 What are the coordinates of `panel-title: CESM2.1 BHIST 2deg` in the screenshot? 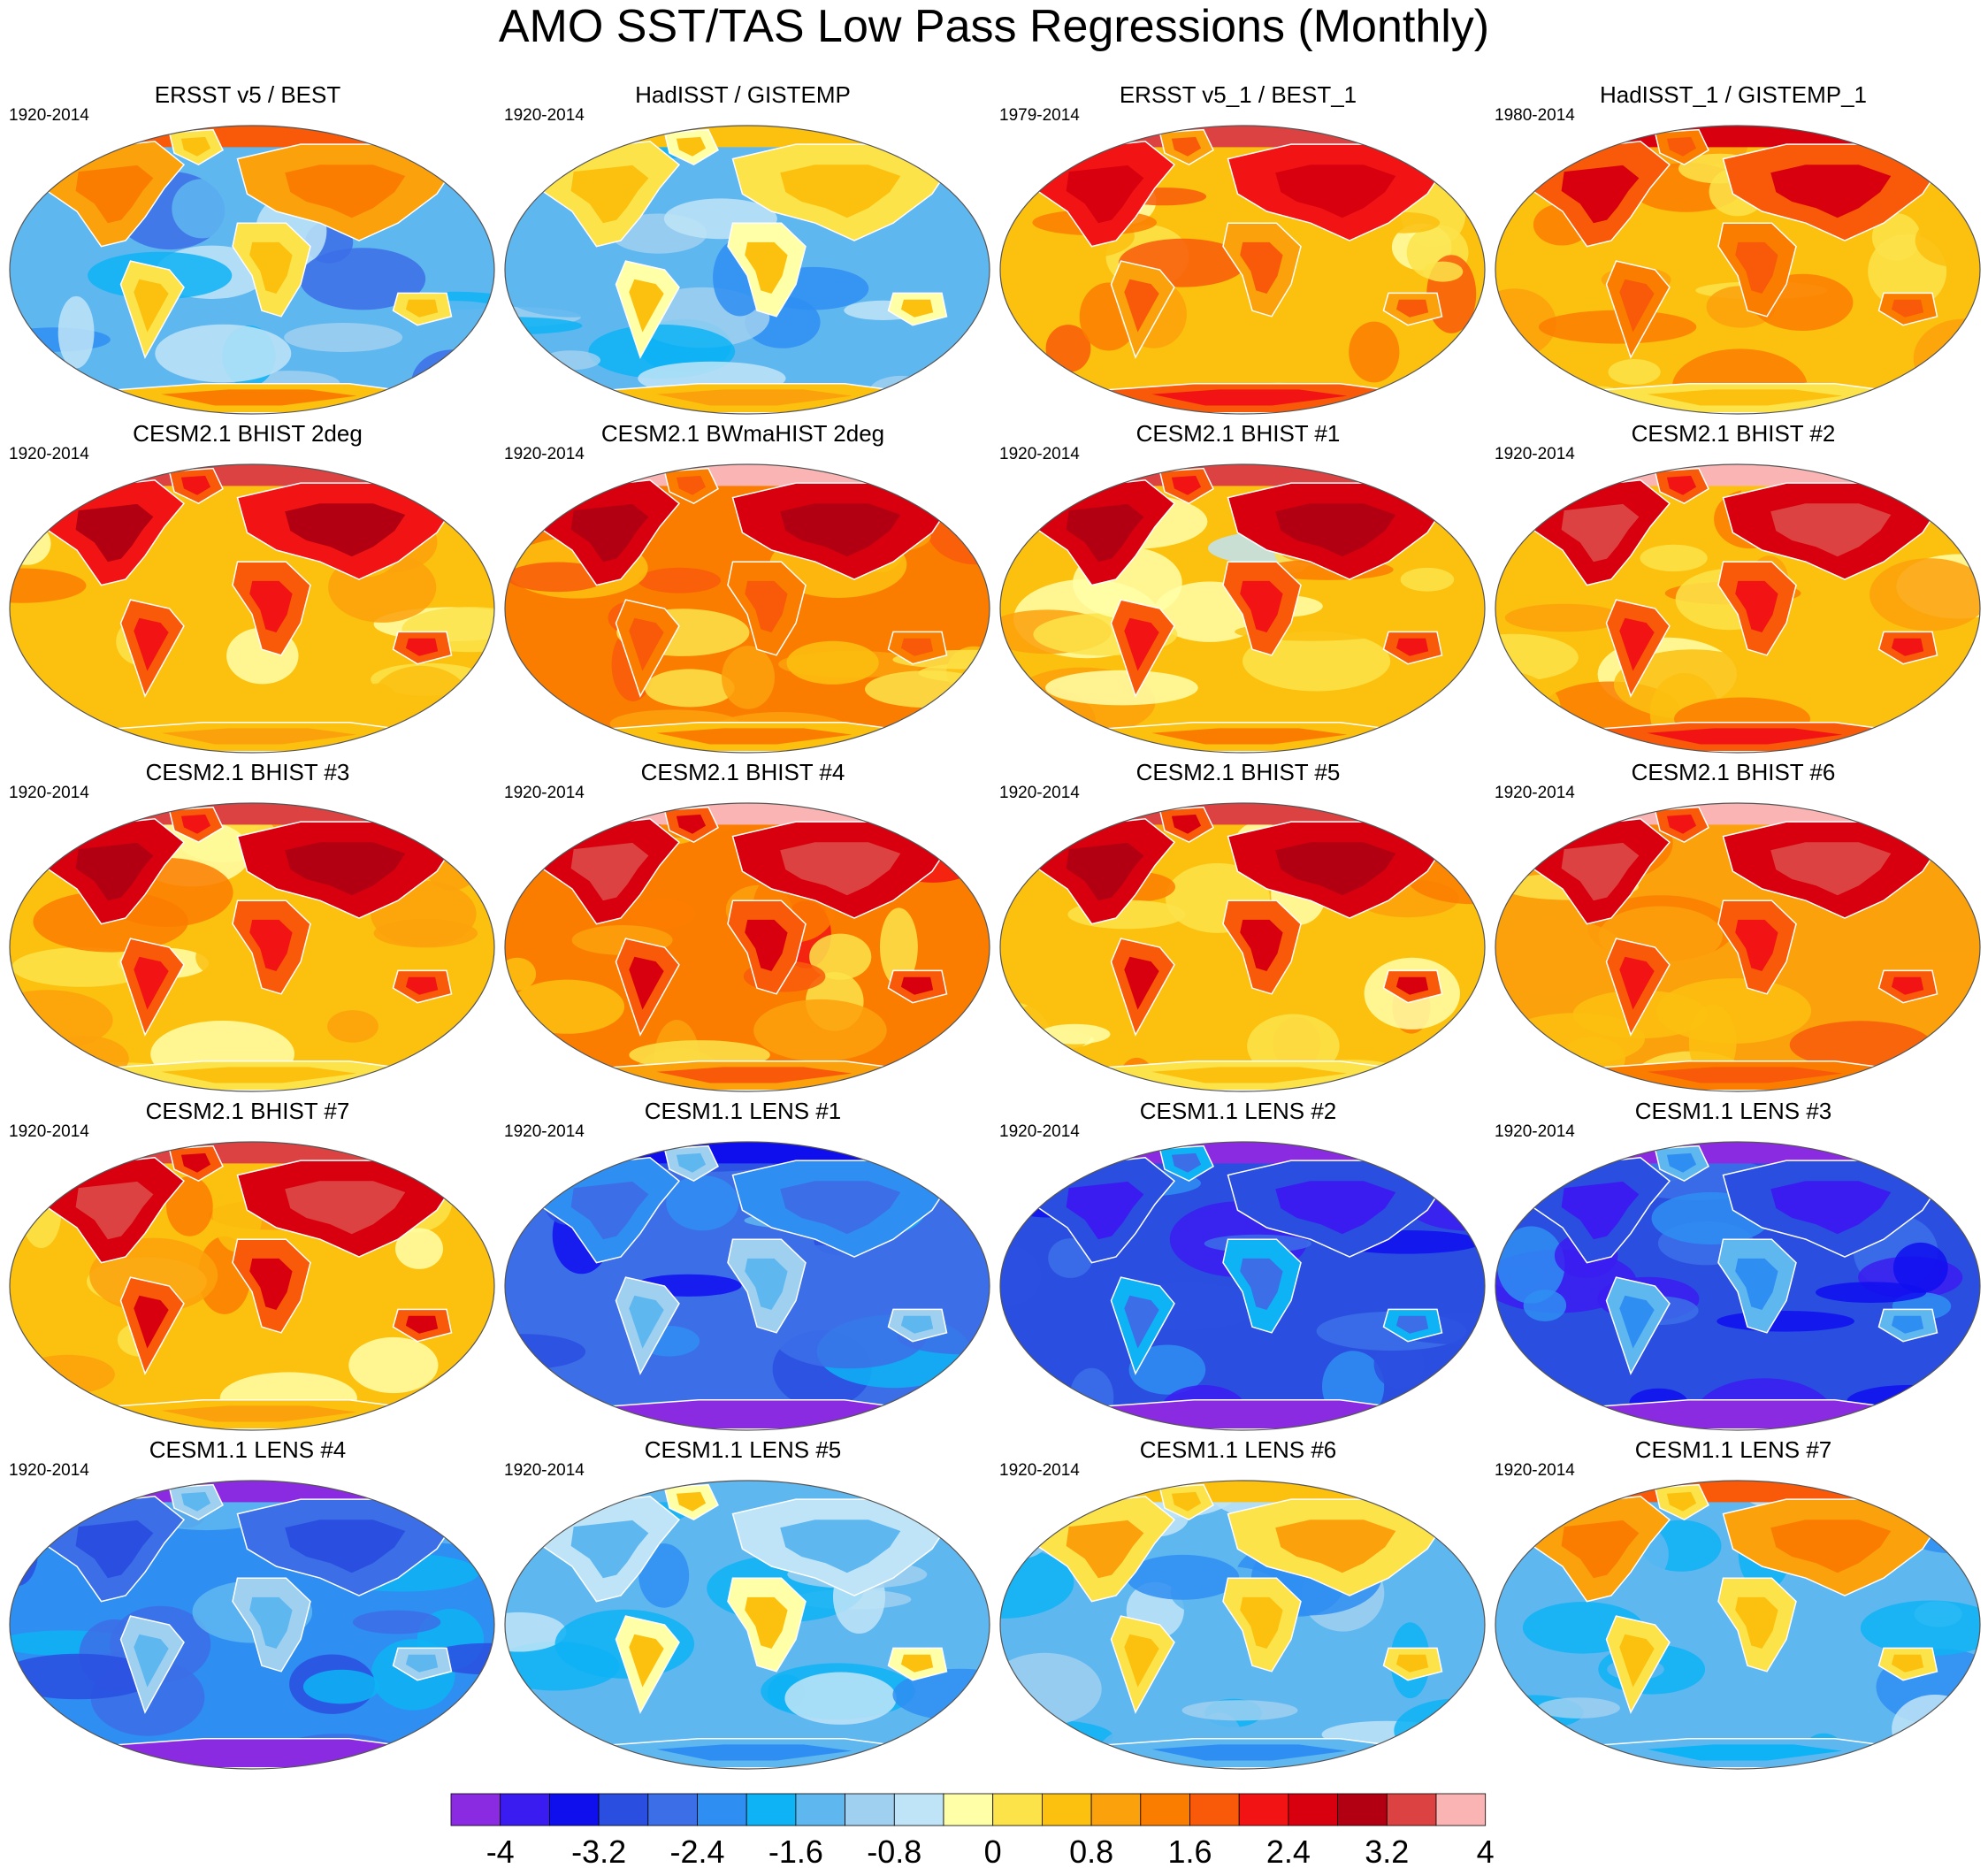 It's located at (248, 434).